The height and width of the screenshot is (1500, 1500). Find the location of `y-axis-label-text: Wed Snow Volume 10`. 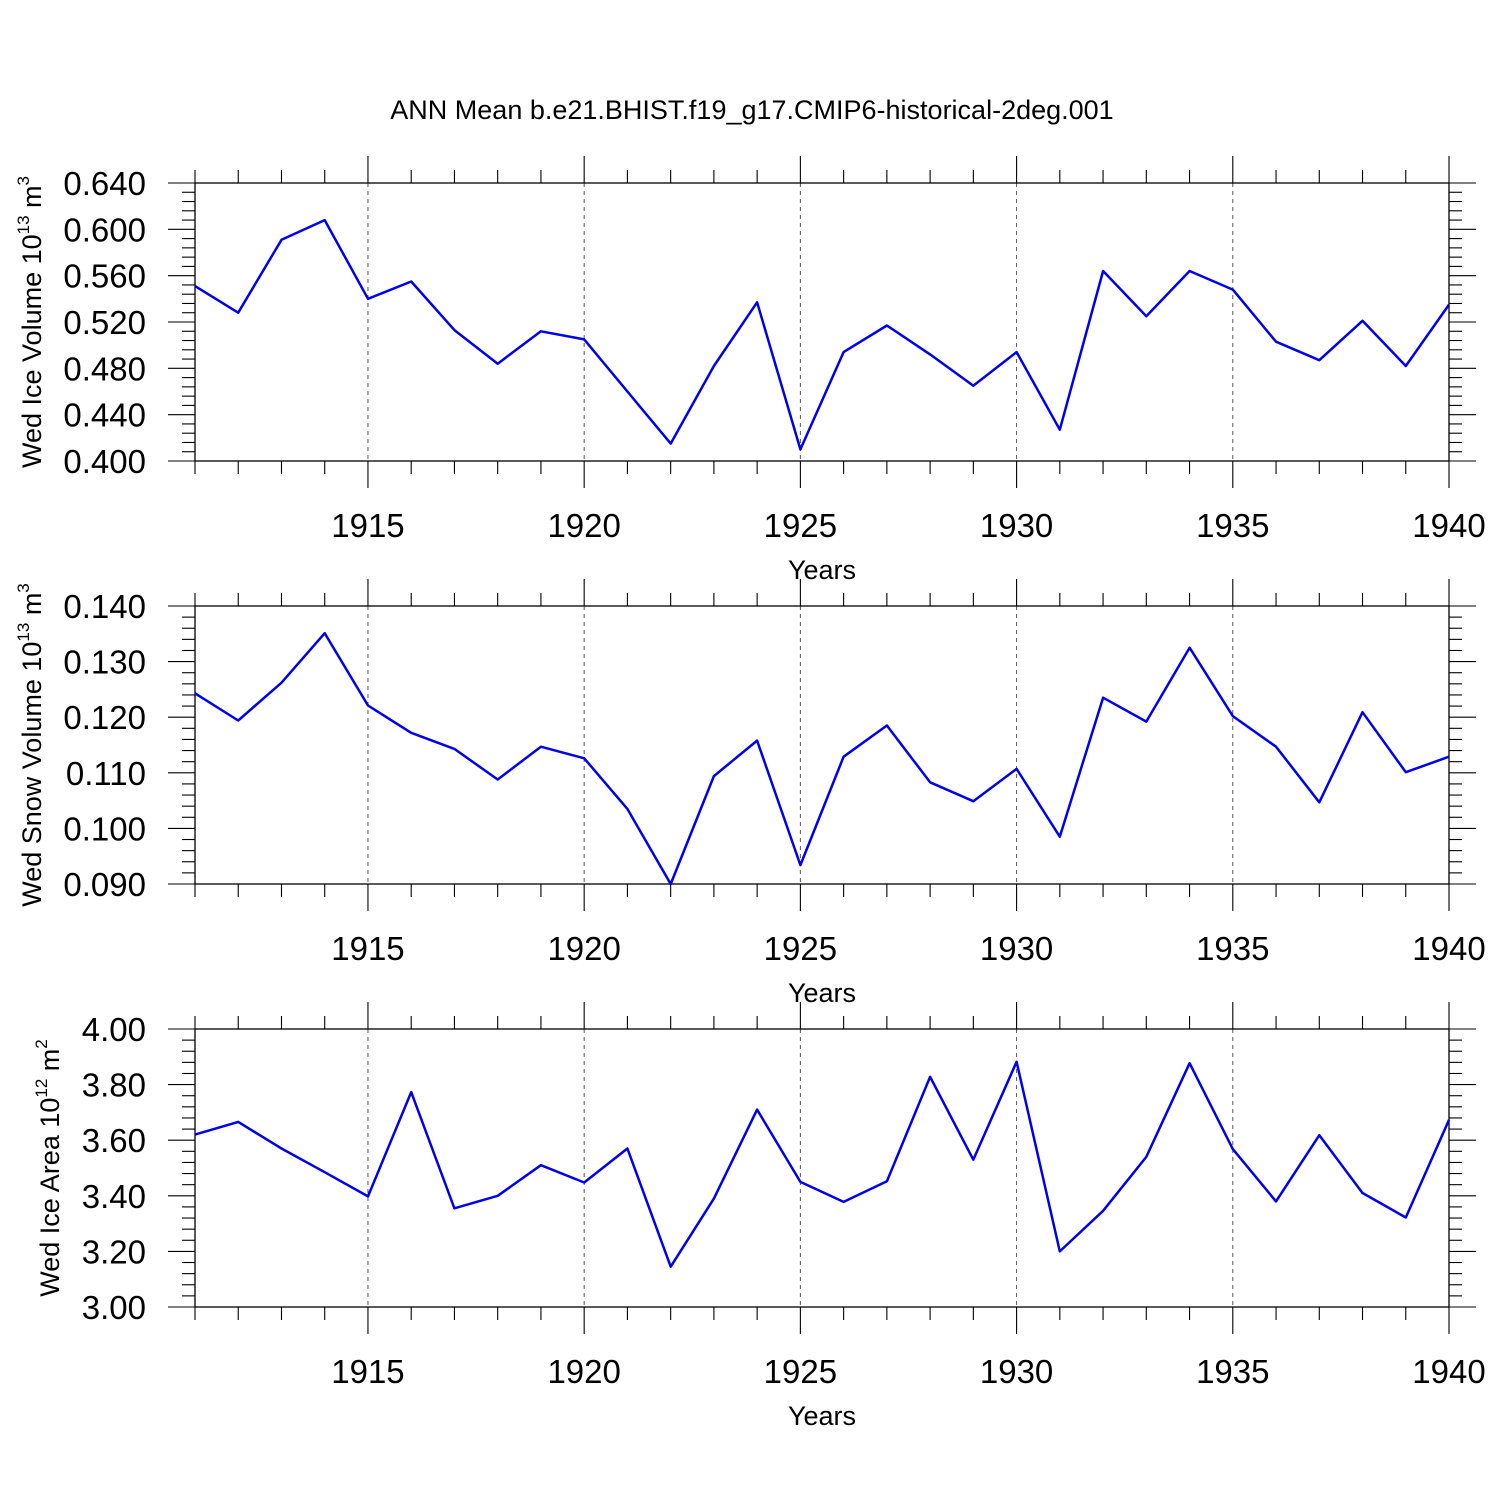

y-axis-label-text: Wed Snow Volume 10 is located at coordinates (32, 774).